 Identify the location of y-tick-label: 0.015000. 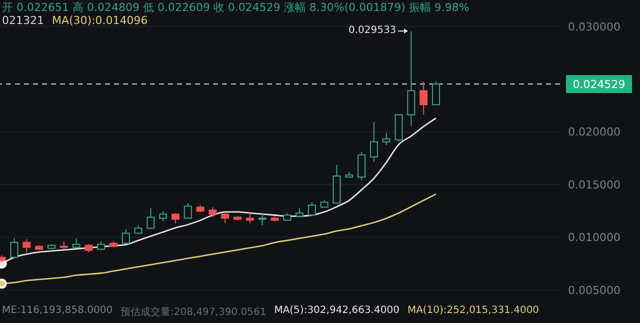
(594, 185).